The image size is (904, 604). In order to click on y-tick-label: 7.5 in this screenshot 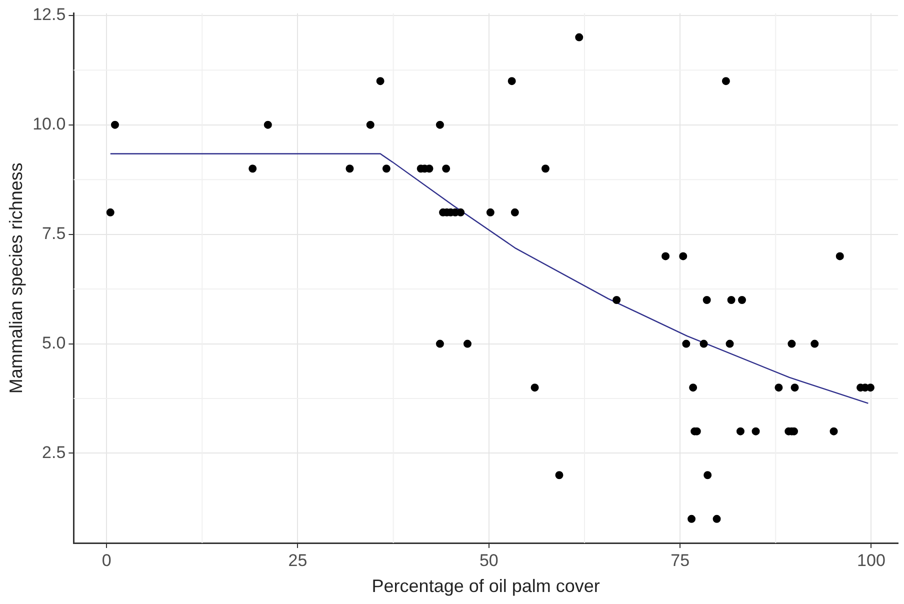, I will do `click(54, 233)`.